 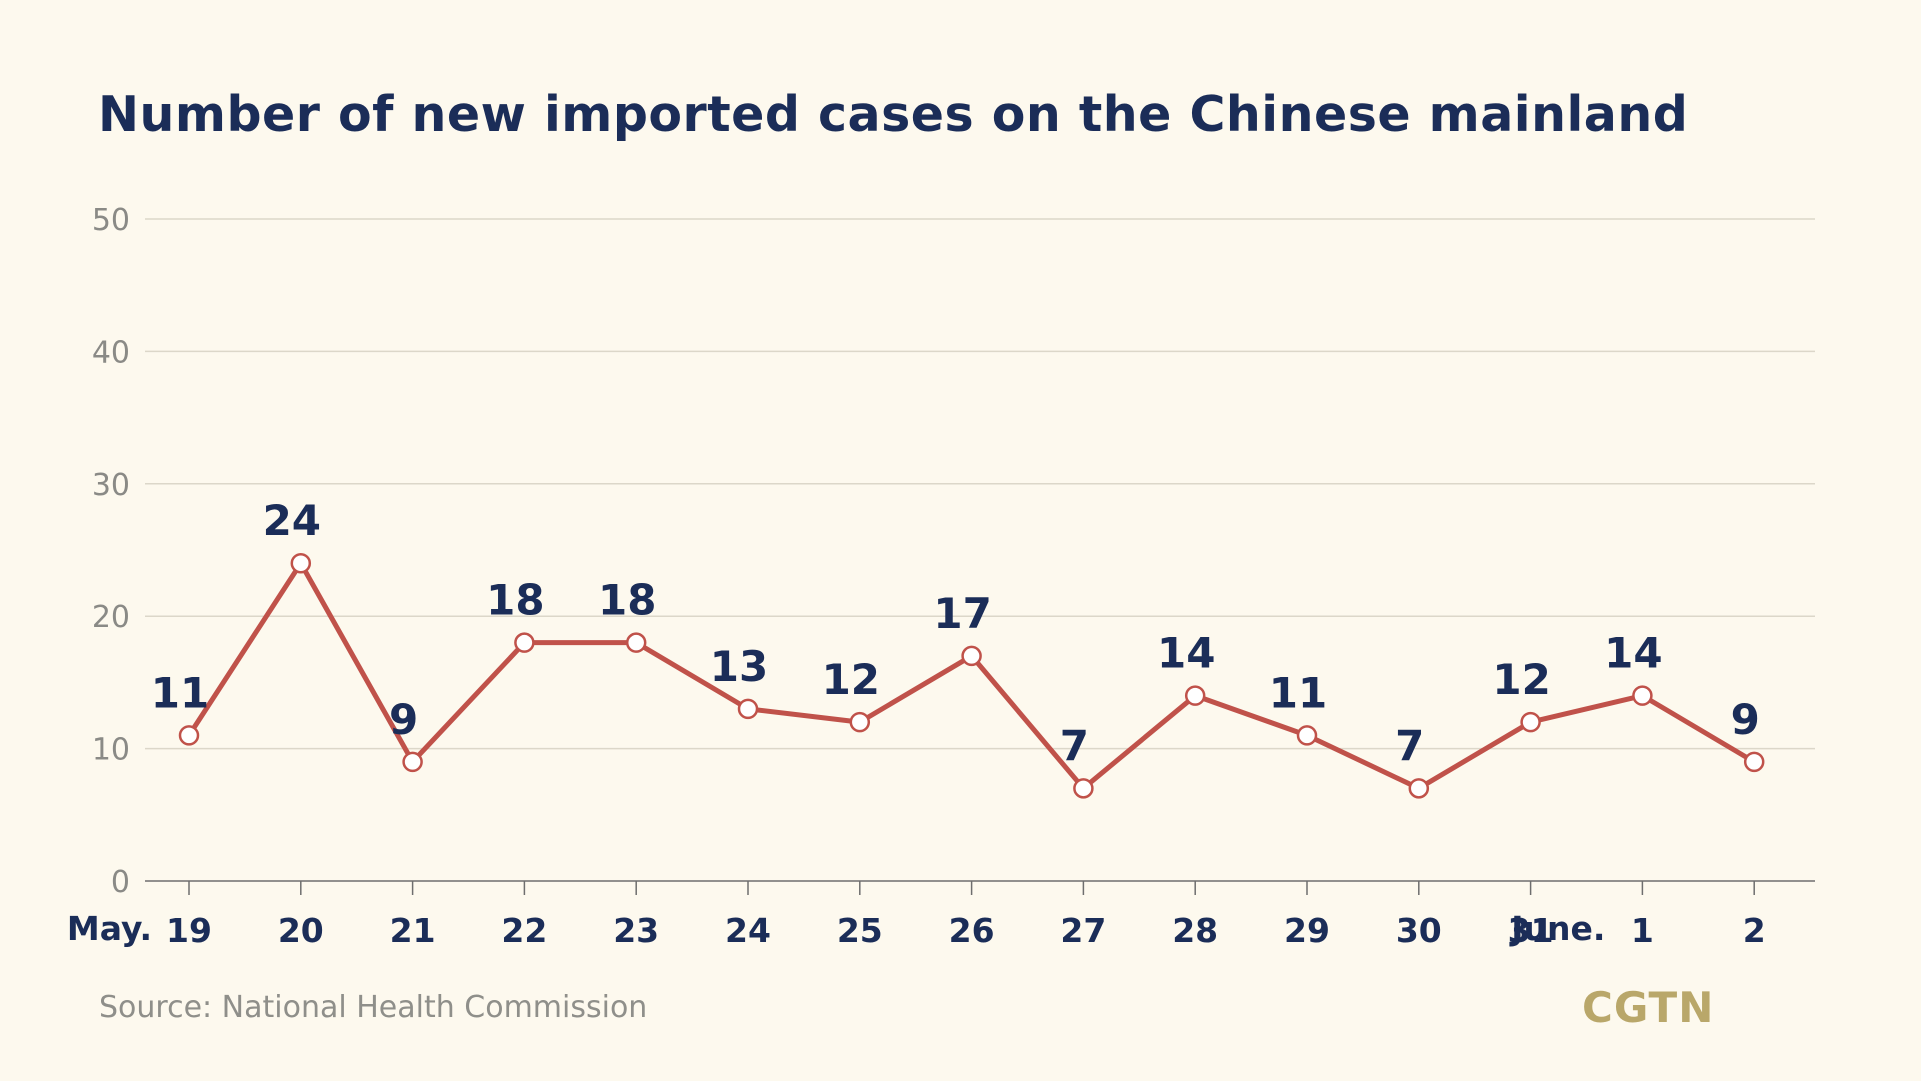 What do you see at coordinates (524, 930) in the screenshot?
I see `x-tick-label: 22` at bounding box center [524, 930].